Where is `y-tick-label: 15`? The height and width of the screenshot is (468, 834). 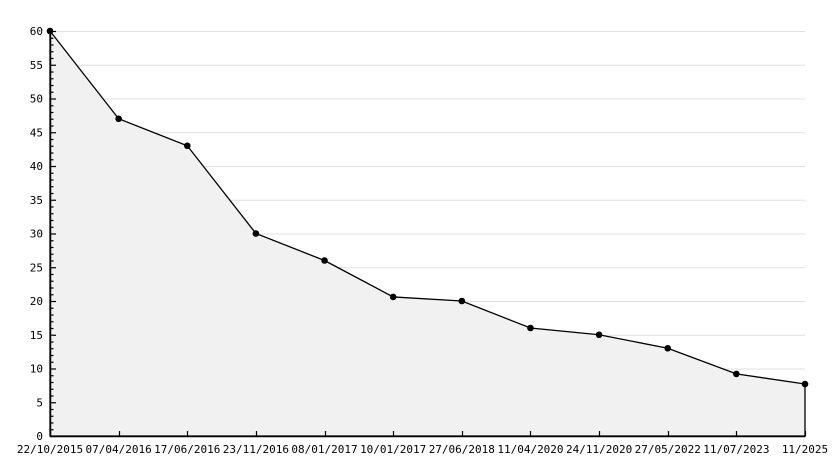
y-tick-label: 15 is located at coordinates (36, 335).